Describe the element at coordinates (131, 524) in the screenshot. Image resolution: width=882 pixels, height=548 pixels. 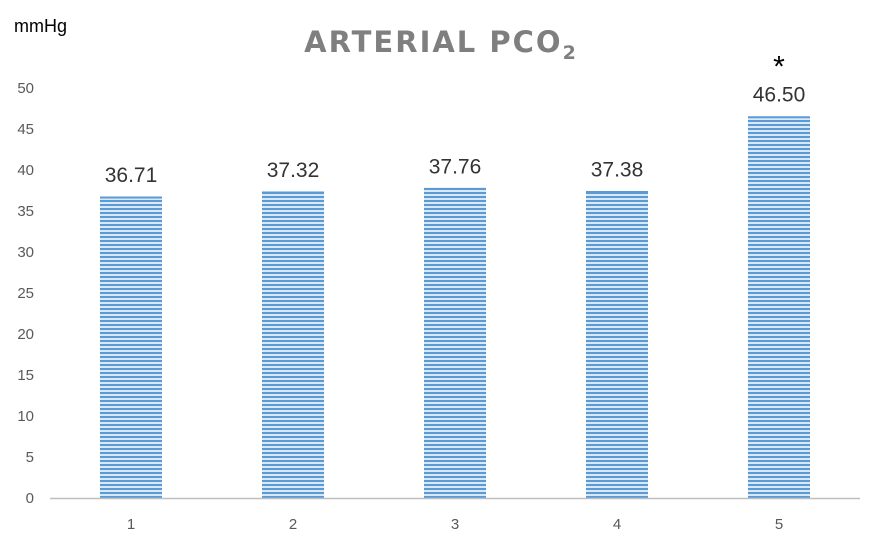
I see `x-tick-label: 1` at that location.